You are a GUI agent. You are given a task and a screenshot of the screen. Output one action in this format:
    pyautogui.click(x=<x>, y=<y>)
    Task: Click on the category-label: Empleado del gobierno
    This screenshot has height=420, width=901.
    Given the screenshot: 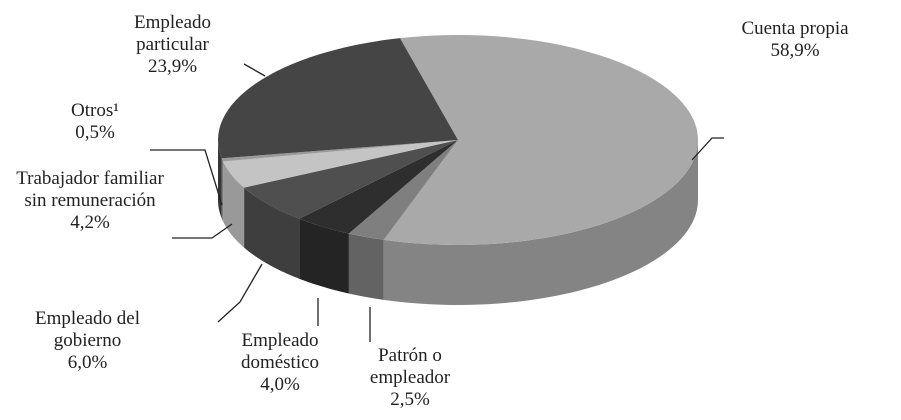 What is the action you would take?
    pyautogui.click(x=87, y=329)
    